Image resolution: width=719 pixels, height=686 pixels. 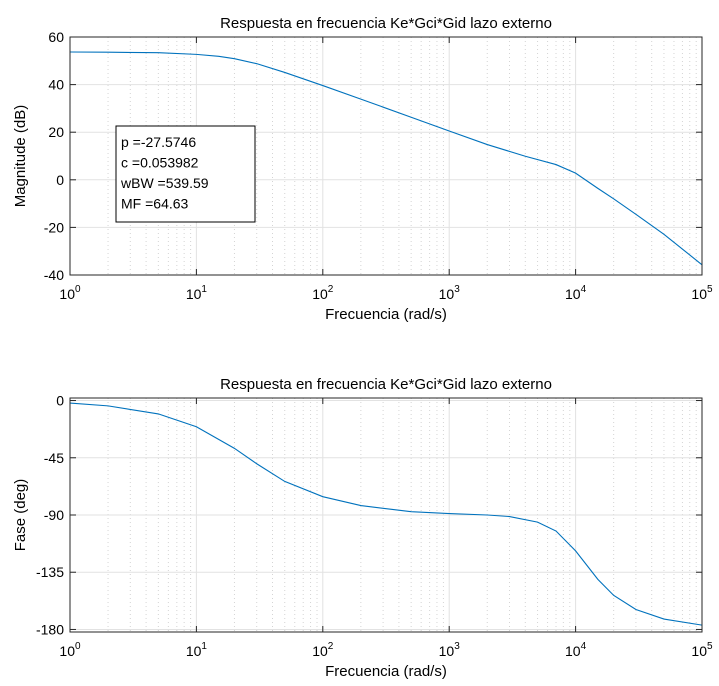 What do you see at coordinates (54, 515) in the screenshot?
I see `y-tick-label: -90` at bounding box center [54, 515].